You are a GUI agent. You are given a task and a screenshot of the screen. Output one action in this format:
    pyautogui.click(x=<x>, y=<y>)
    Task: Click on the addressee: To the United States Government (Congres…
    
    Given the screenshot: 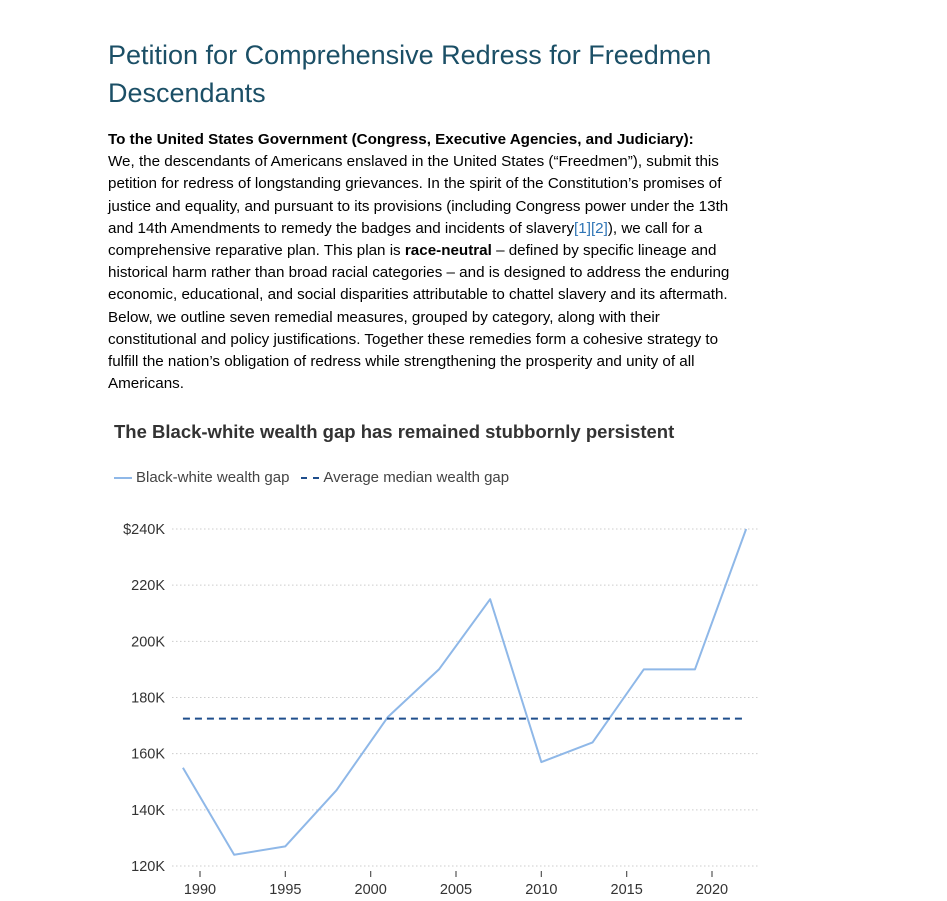 What is the action you would take?
    pyautogui.click(x=401, y=139)
    